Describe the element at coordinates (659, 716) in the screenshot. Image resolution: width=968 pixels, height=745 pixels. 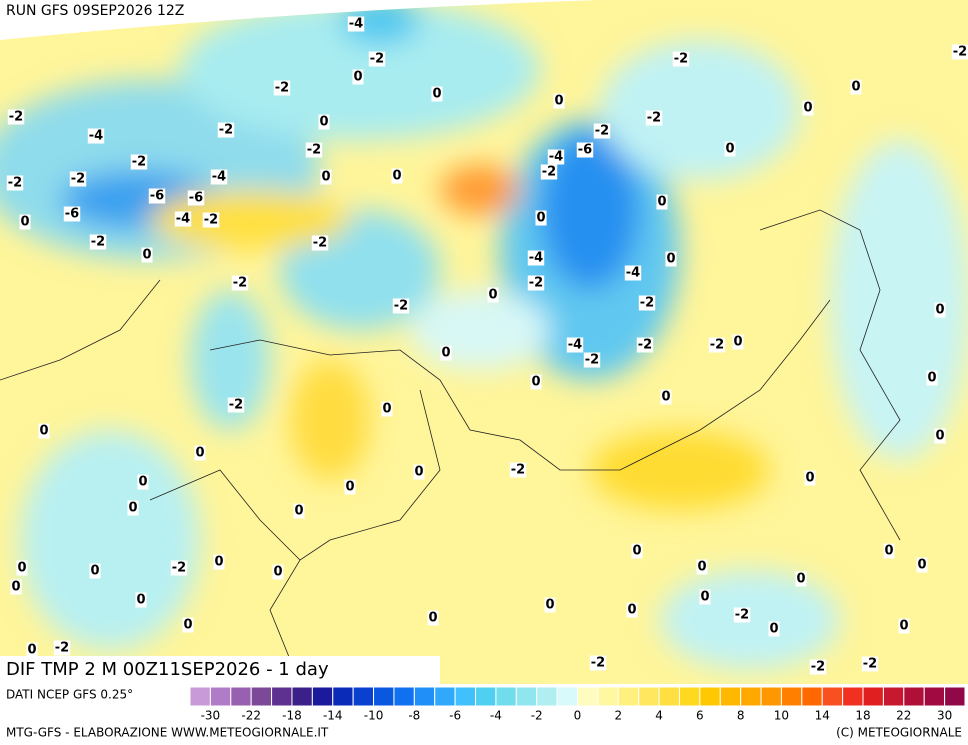
I see `legend-tick-label: 4` at that location.